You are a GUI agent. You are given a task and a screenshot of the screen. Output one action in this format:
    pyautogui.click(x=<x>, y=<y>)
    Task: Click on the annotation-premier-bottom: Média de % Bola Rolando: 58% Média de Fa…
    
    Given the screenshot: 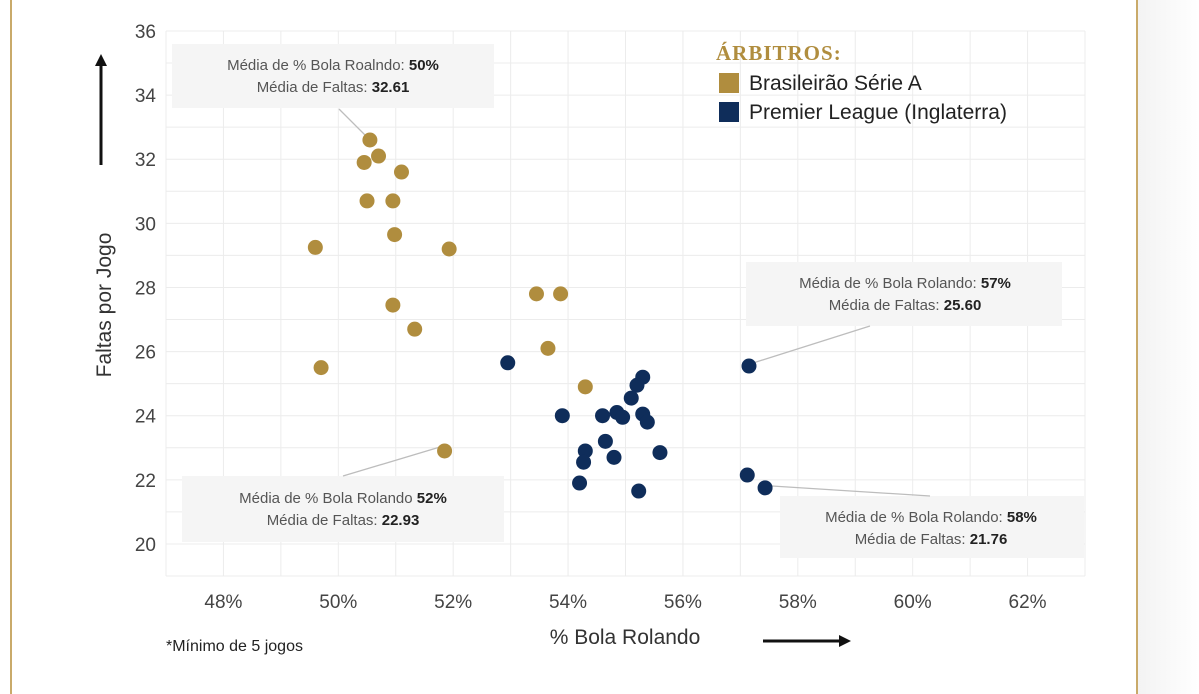 What is the action you would take?
    pyautogui.click(x=927, y=521)
    